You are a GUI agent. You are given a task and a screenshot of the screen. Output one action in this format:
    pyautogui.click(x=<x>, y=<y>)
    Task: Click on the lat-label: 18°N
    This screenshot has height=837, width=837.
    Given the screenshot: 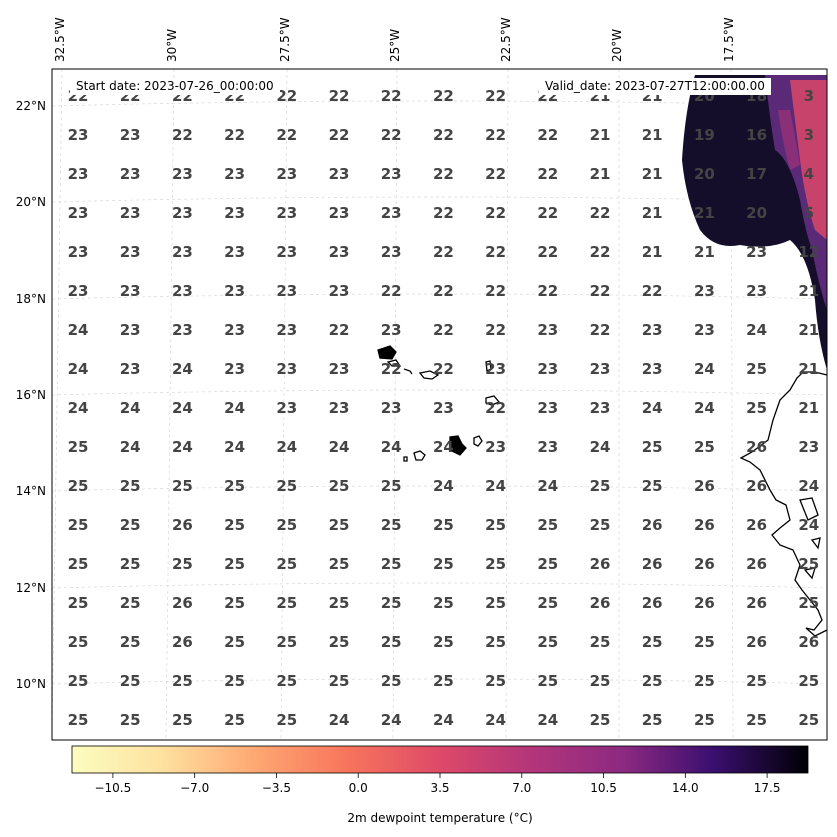 What is the action you would take?
    pyautogui.click(x=31, y=299)
    